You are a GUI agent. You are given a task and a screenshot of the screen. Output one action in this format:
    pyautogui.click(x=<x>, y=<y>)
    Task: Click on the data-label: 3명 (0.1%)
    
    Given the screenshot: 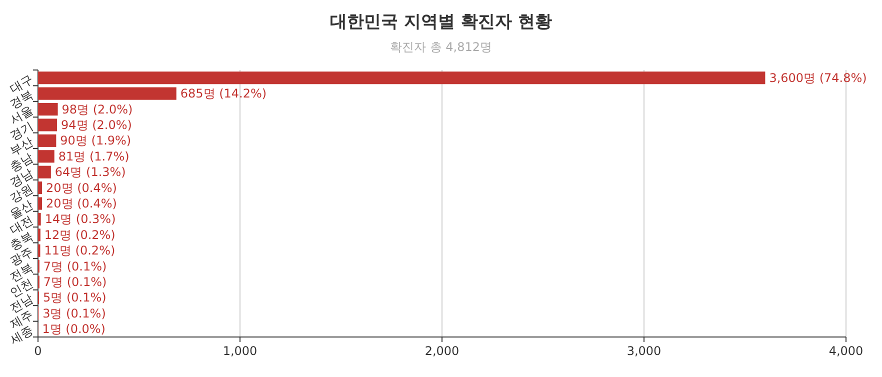 What is the action you would take?
    pyautogui.click(x=74, y=313)
    